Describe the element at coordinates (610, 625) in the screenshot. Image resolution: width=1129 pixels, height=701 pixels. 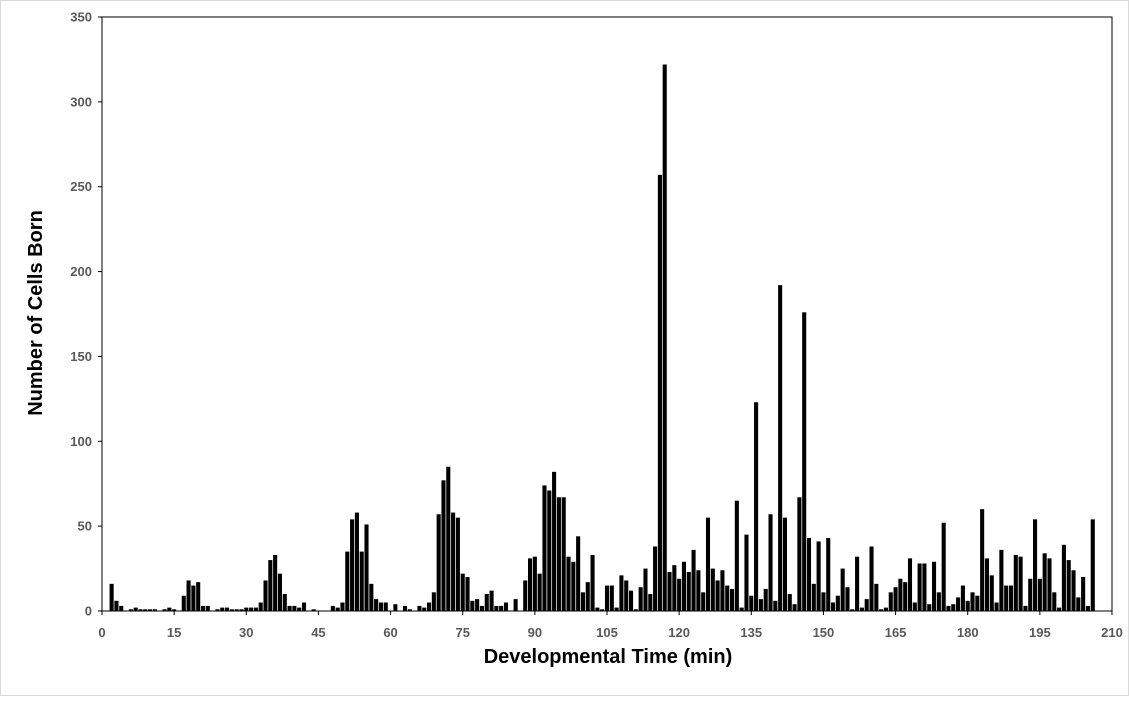
I see `x-tick-labels: 0 15 30 45 60 75 90 105 120 135 150 165 180 195 210` at that location.